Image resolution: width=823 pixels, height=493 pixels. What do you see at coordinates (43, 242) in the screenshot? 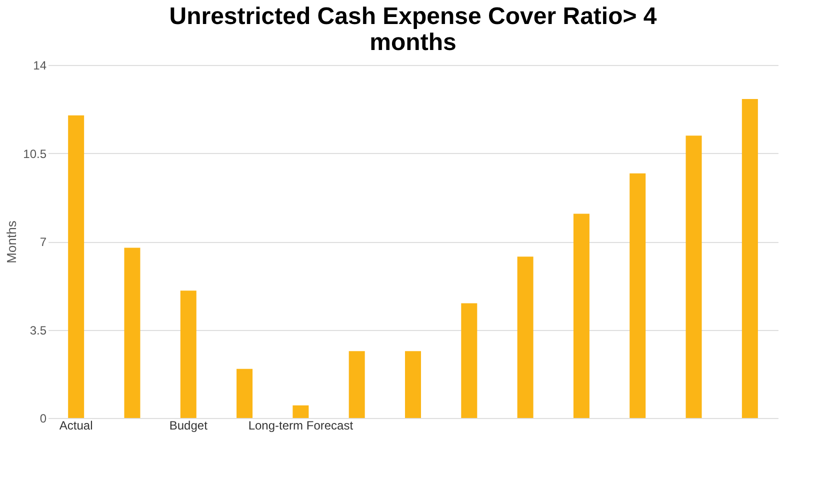
I see `y-tick-label: 7` at bounding box center [43, 242].